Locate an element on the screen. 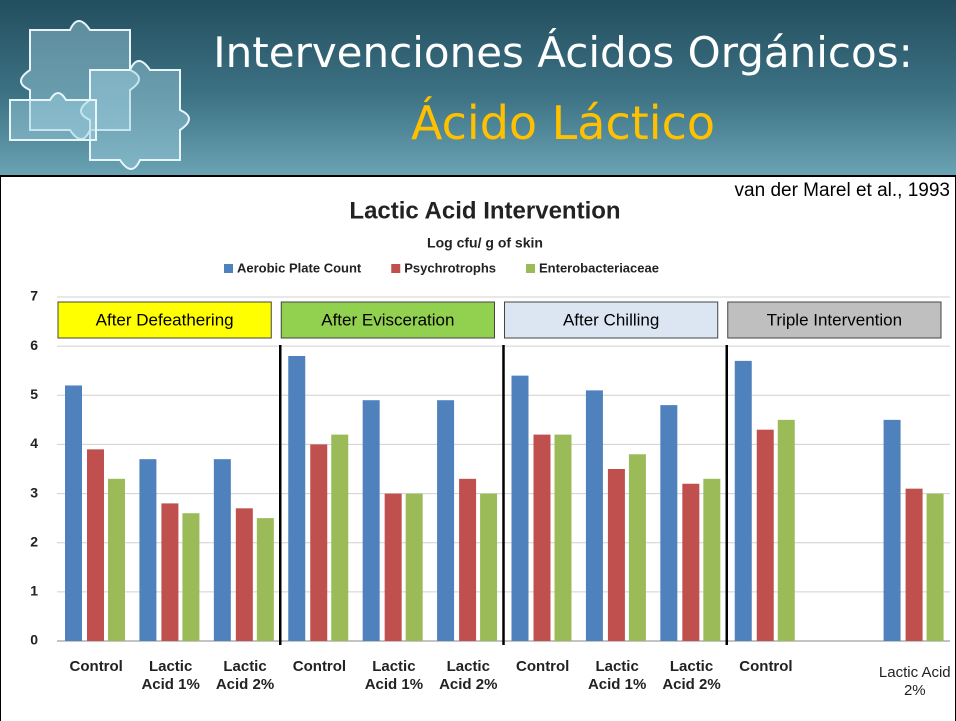 Image resolution: width=956 pixels, height=721 pixels. y-tick-label: 4 is located at coordinates (34, 443).